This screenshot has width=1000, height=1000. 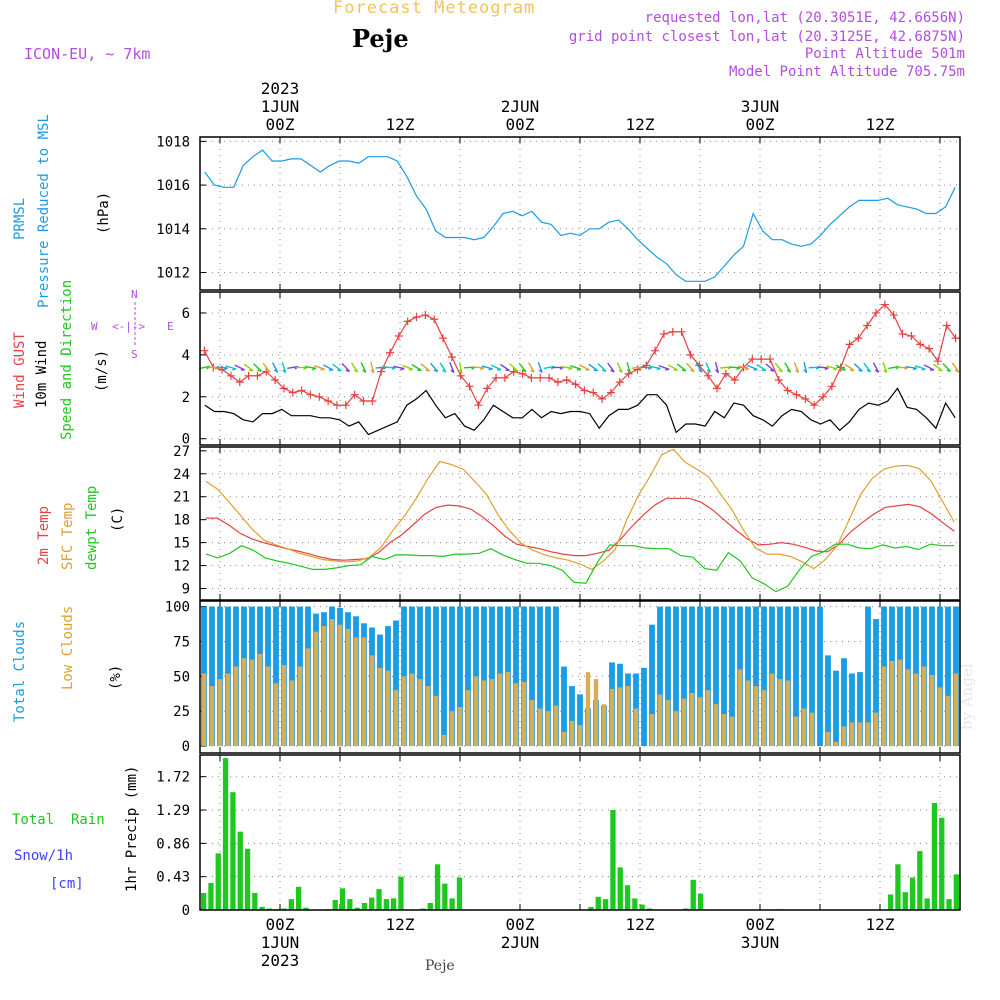 I want to click on series-line-wind-gust, so click(x=580, y=355).